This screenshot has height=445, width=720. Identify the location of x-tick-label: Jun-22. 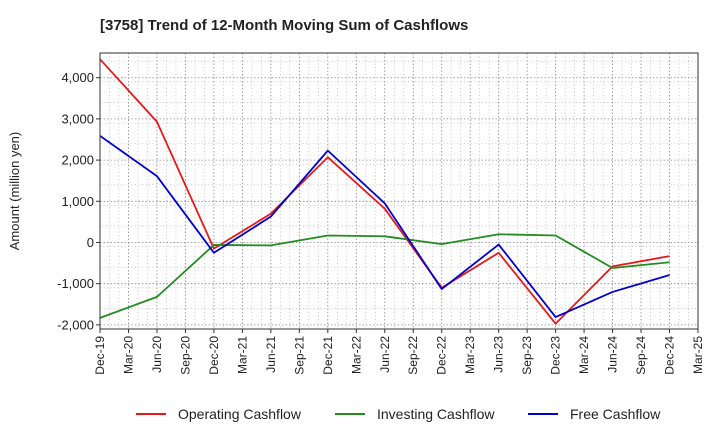
(385, 354).